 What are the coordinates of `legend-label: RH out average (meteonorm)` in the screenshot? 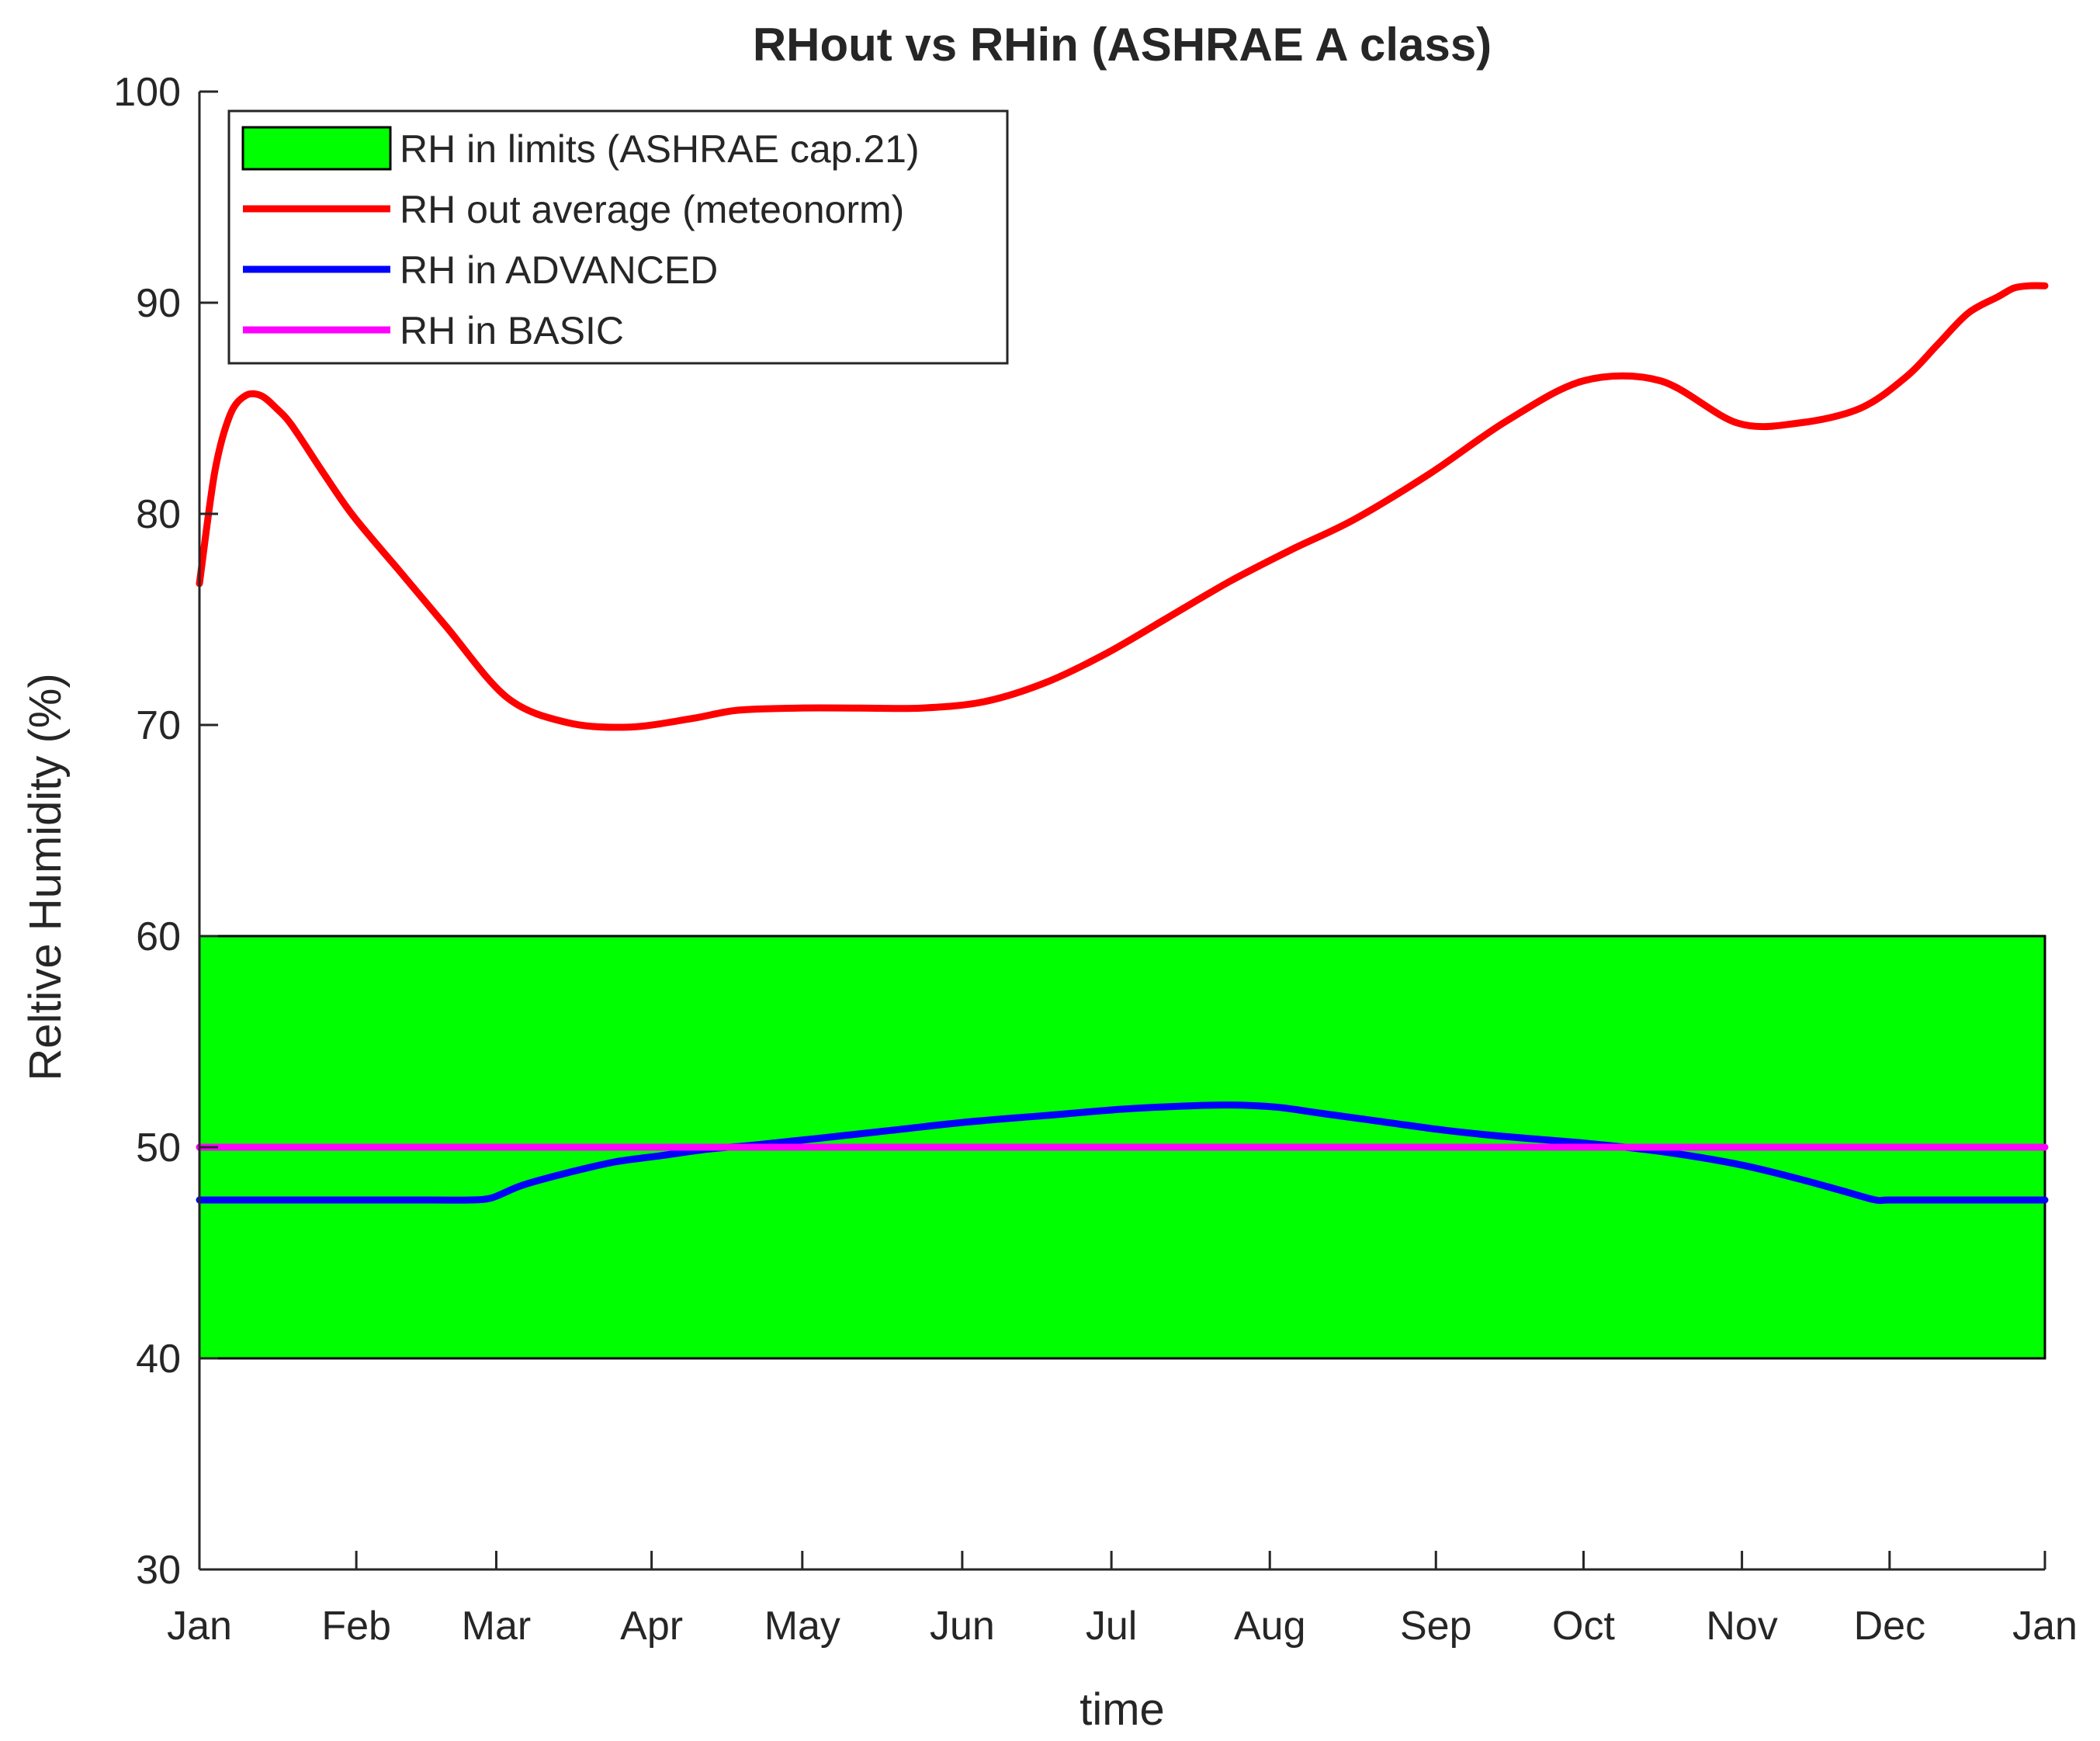 It's located at (652, 210).